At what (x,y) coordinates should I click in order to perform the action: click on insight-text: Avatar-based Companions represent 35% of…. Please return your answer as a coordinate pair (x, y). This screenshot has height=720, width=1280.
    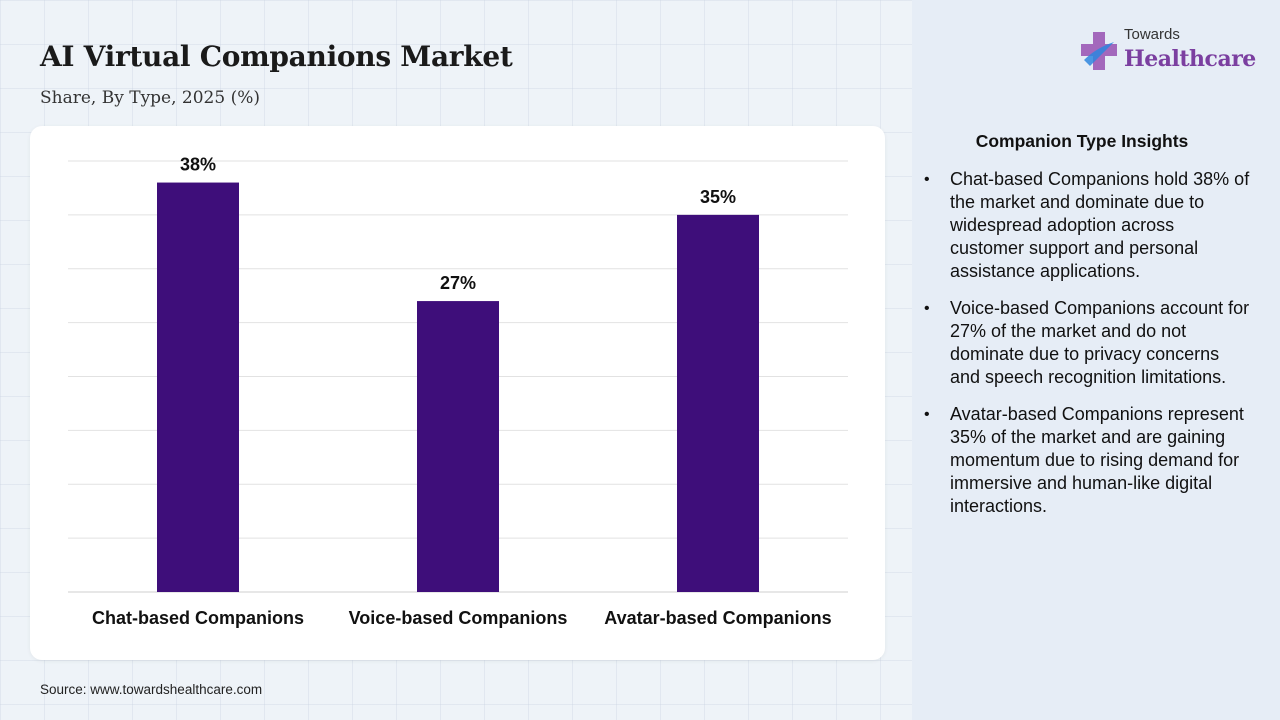
    Looking at the image, I should click on (1097, 460).